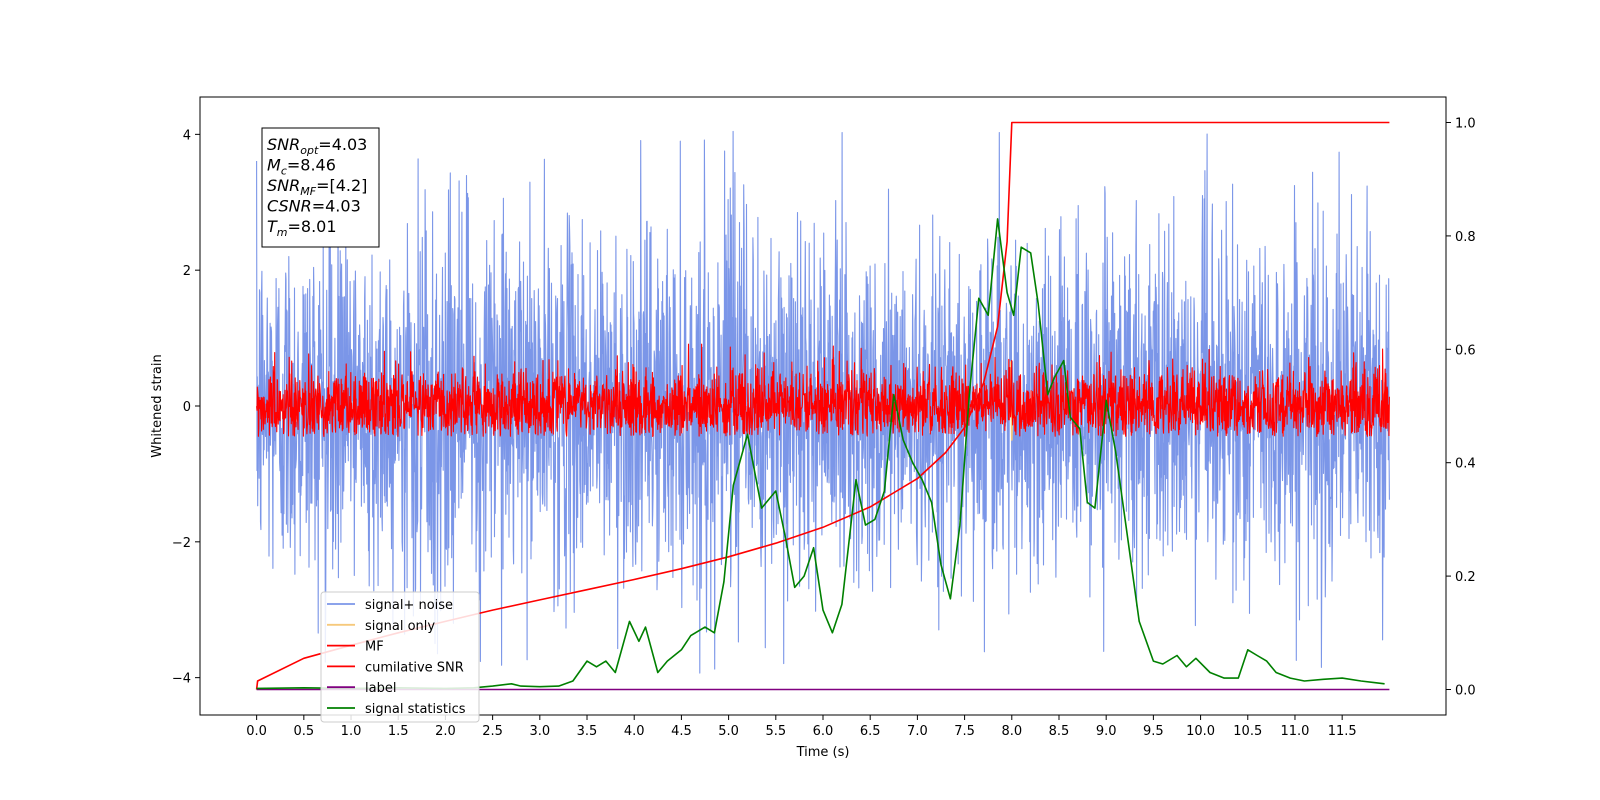  I want to click on y-right-tick-label: 0.2, so click(1465, 577).